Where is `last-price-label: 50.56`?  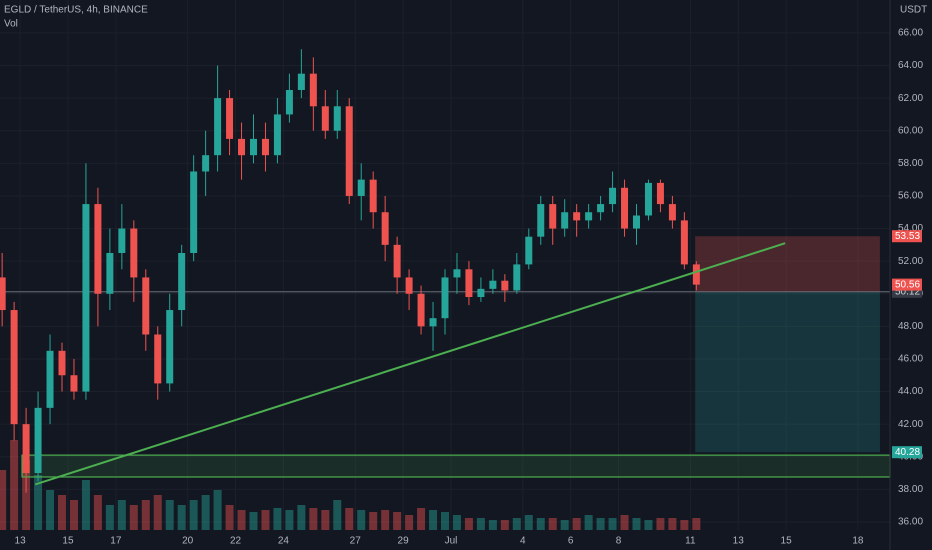
last-price-label: 50.56 is located at coordinates (907, 284).